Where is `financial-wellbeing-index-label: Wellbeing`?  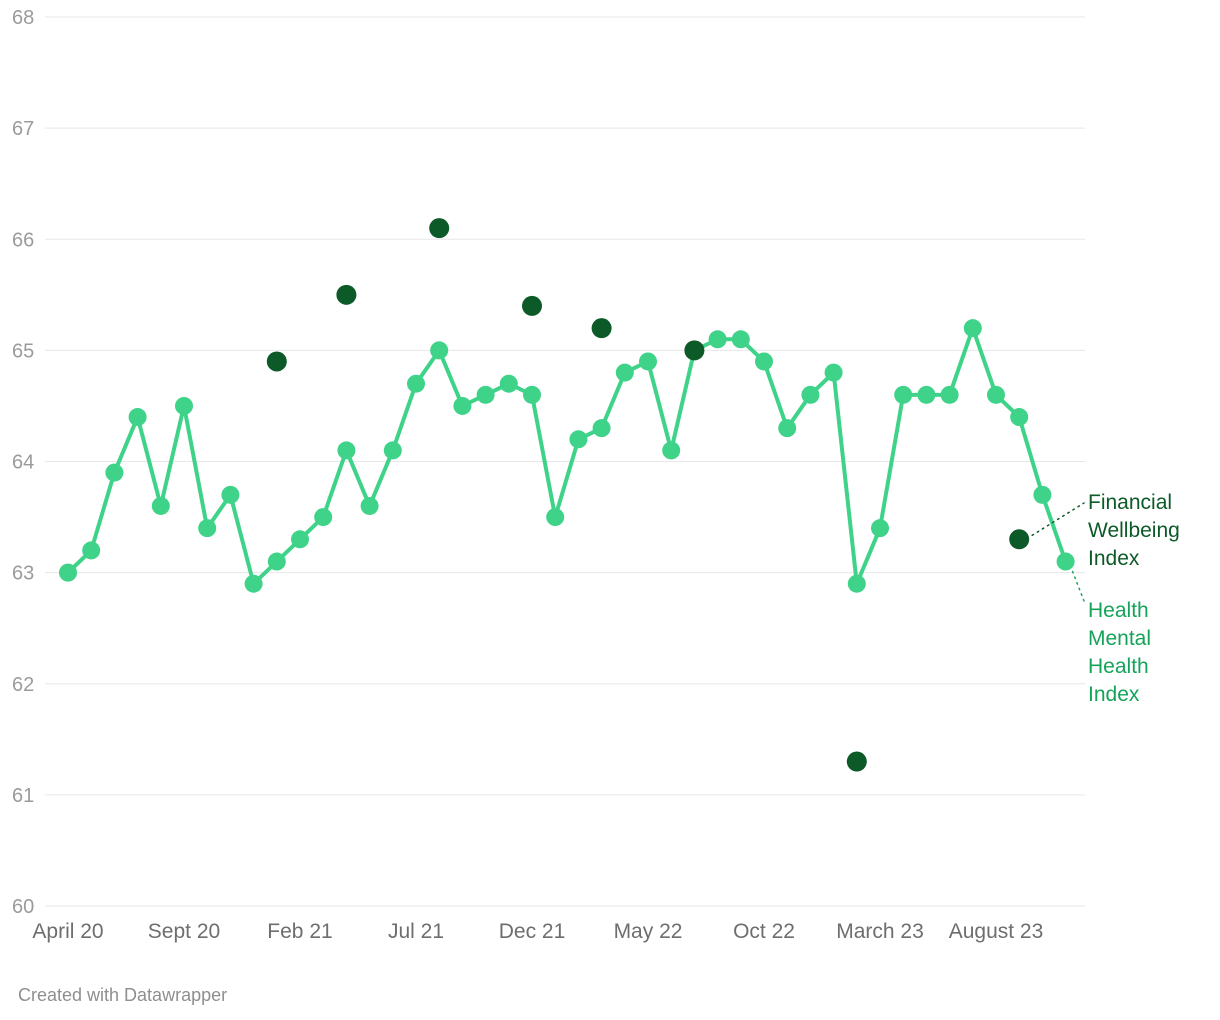 financial-wellbeing-index-label: Wellbeing is located at coordinates (1134, 530).